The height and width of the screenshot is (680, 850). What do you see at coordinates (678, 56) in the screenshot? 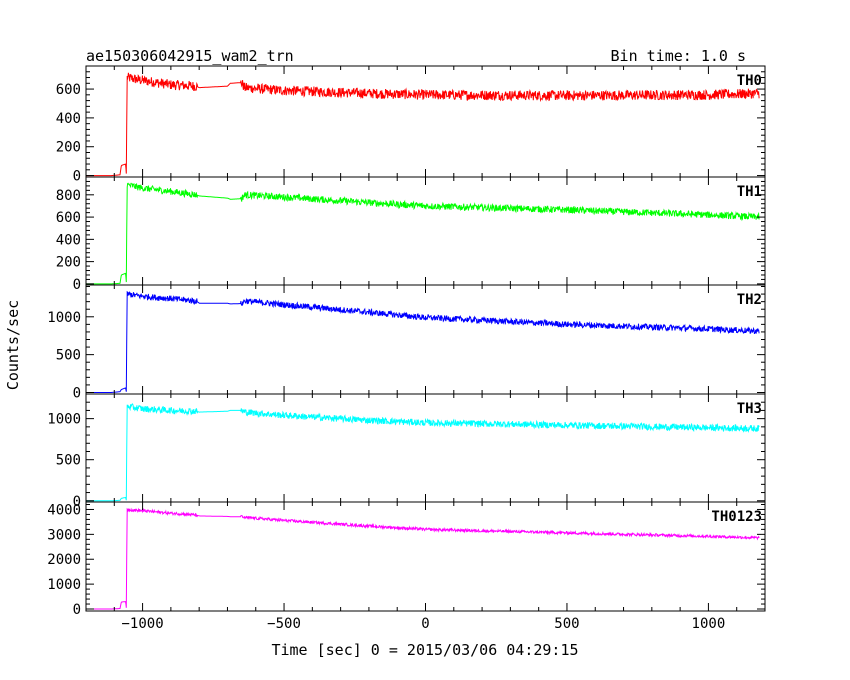
I see `bin-time-label: Bin time: 1.0 s` at bounding box center [678, 56].